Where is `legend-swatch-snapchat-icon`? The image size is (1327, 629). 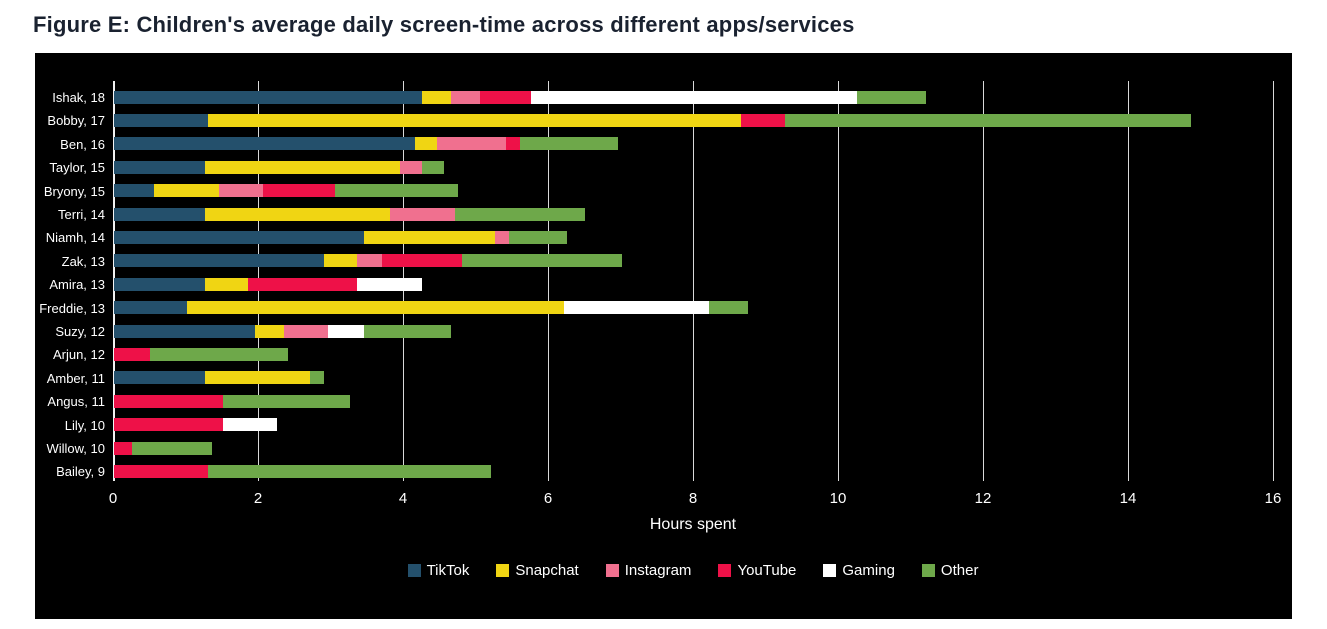 legend-swatch-snapchat-icon is located at coordinates (503, 570).